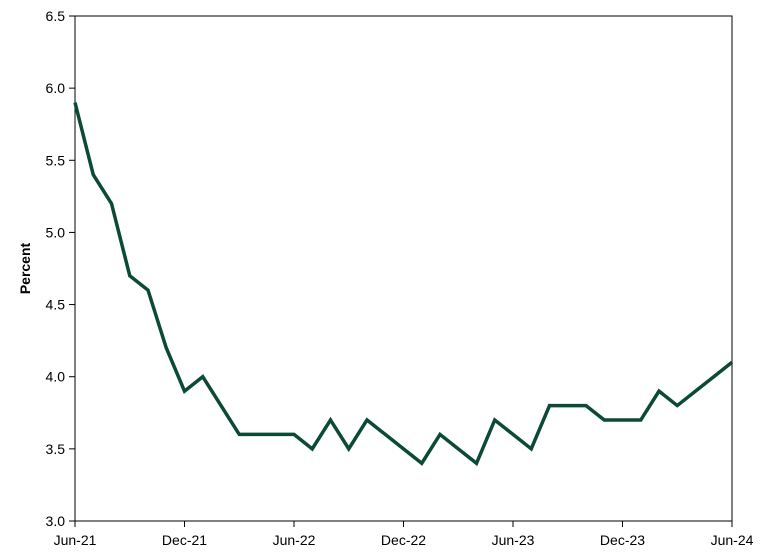  Describe the element at coordinates (56, 88) in the screenshot. I see `y-tick-label: 6.0` at that location.